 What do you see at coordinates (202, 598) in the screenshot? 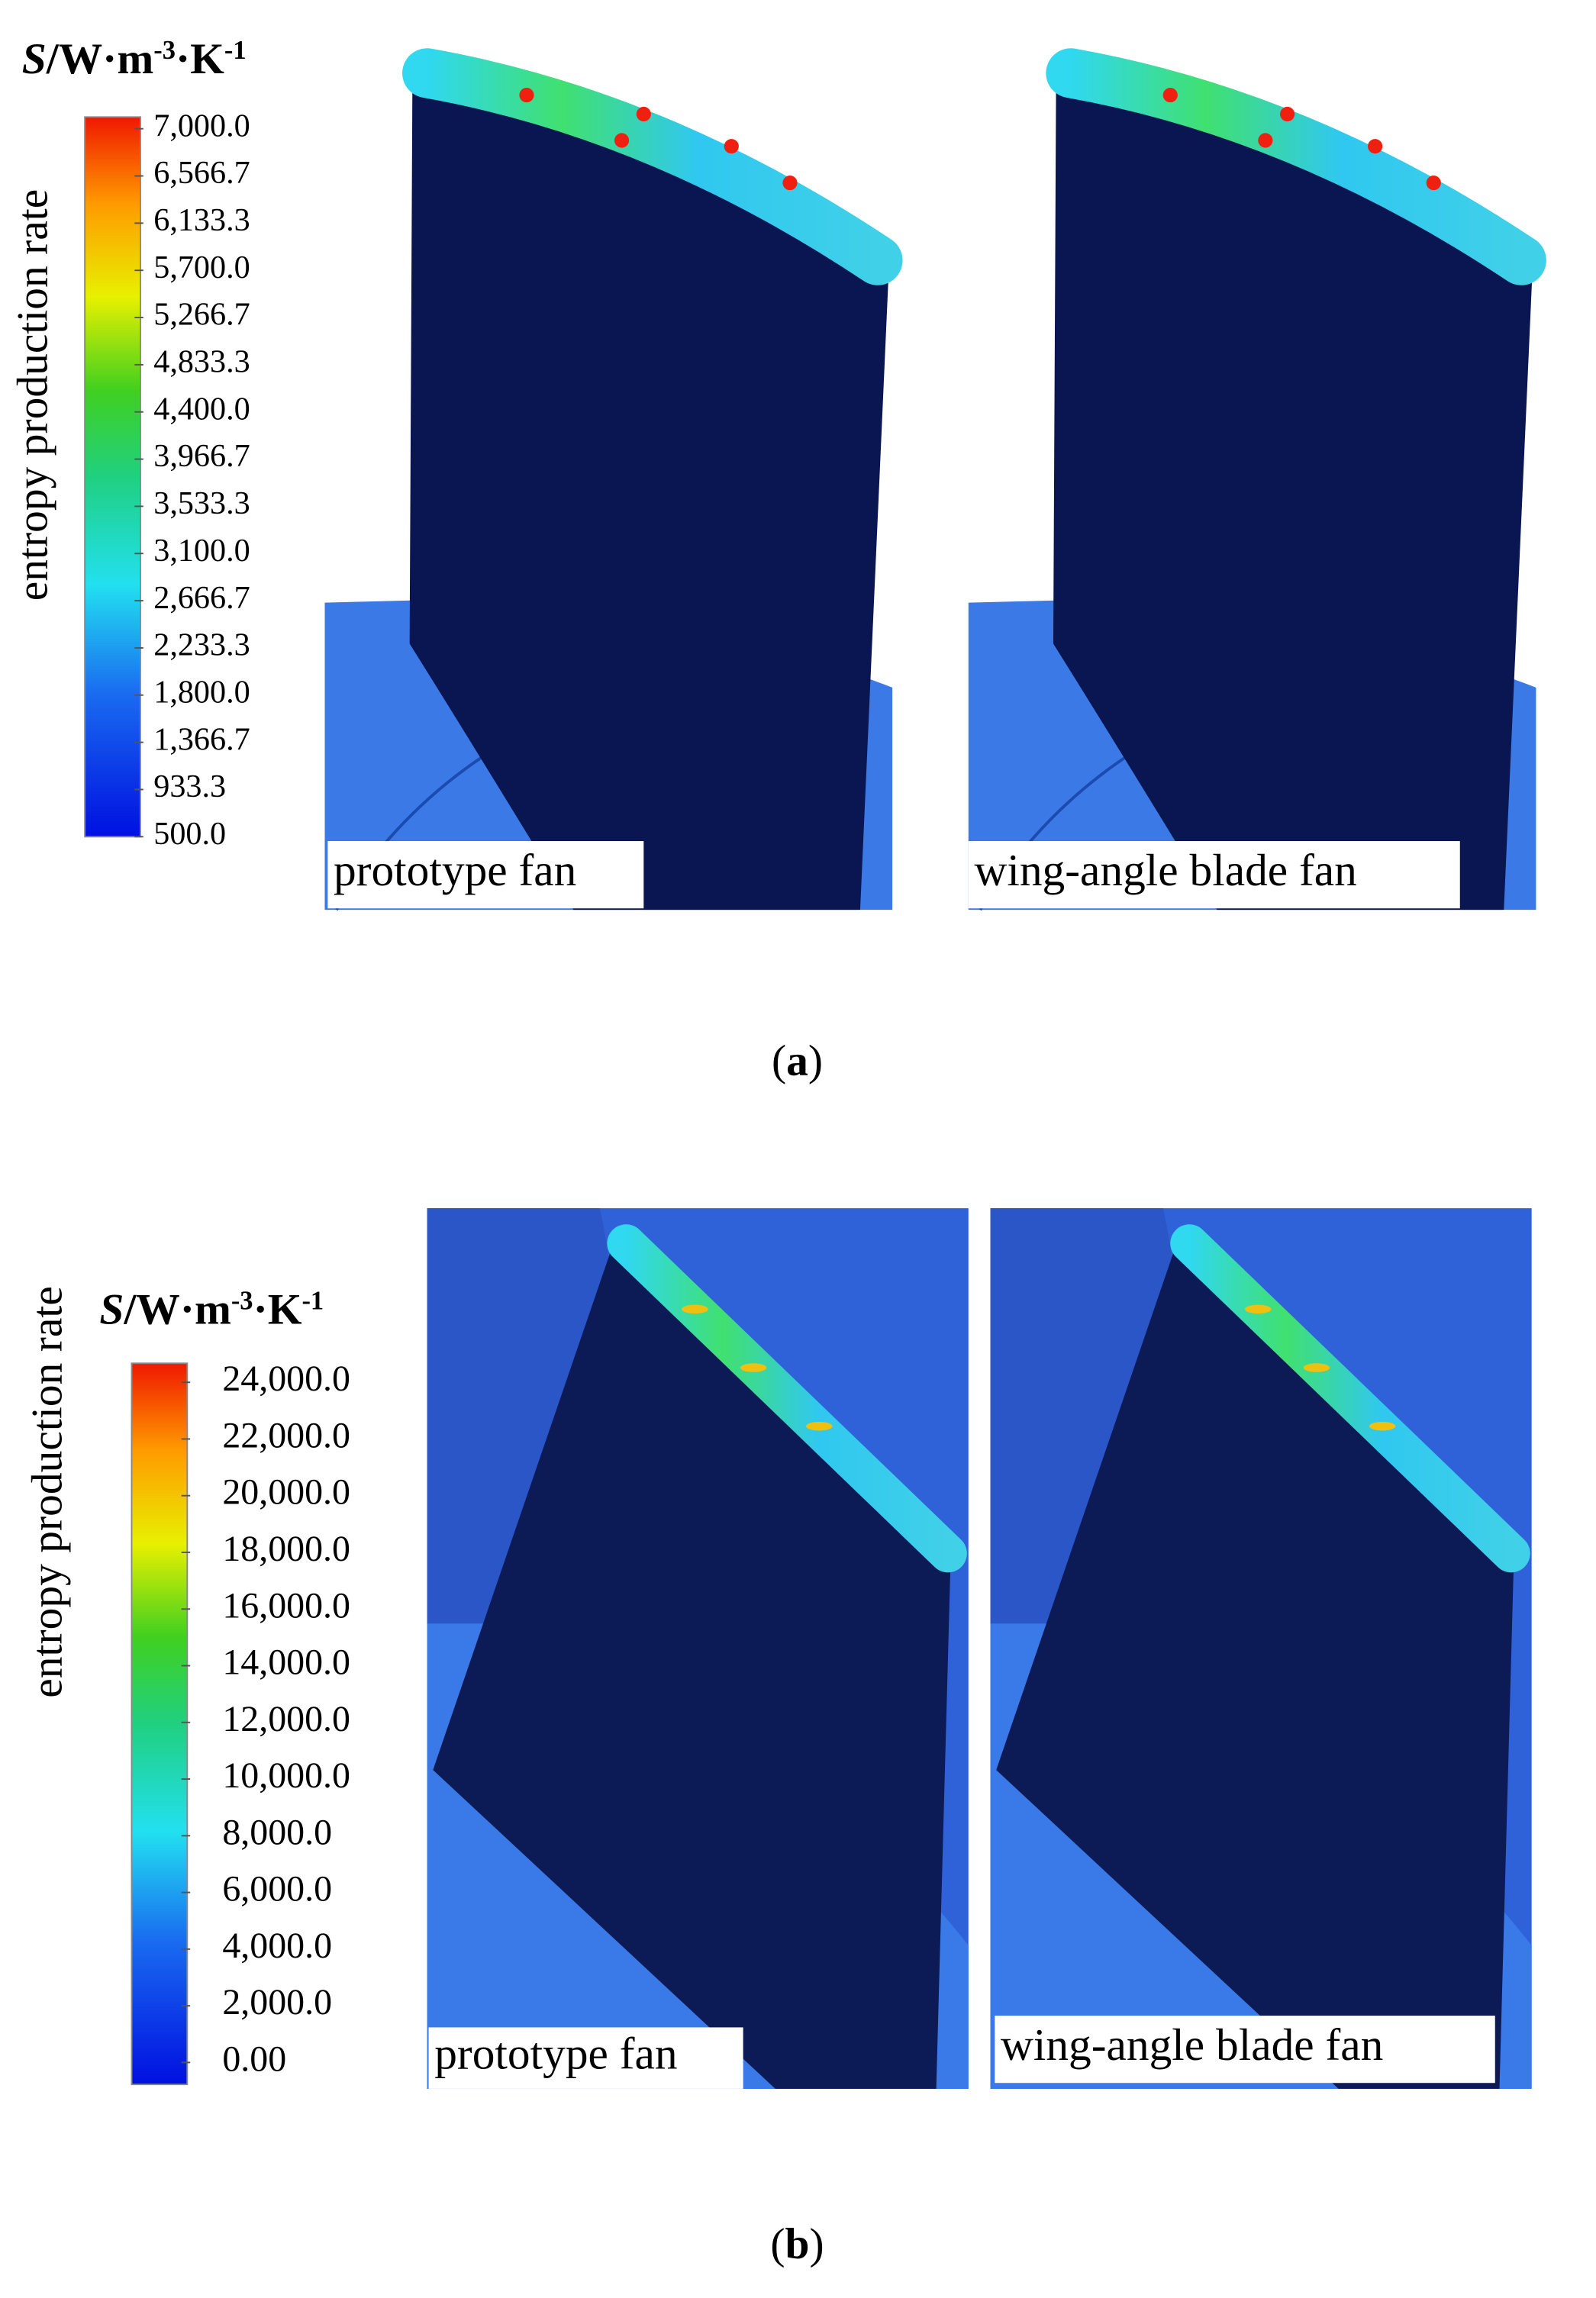
I see `colorbar-tick-label: 2,666.7` at bounding box center [202, 598].